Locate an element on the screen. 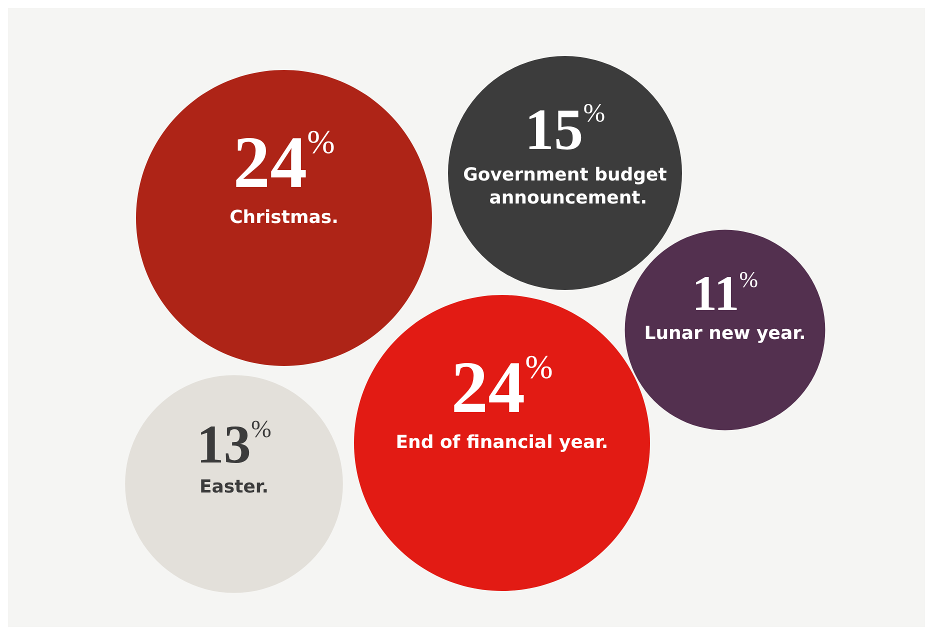 The width and height of the screenshot is (933, 635). data-label: 15% is located at coordinates (565, 129).